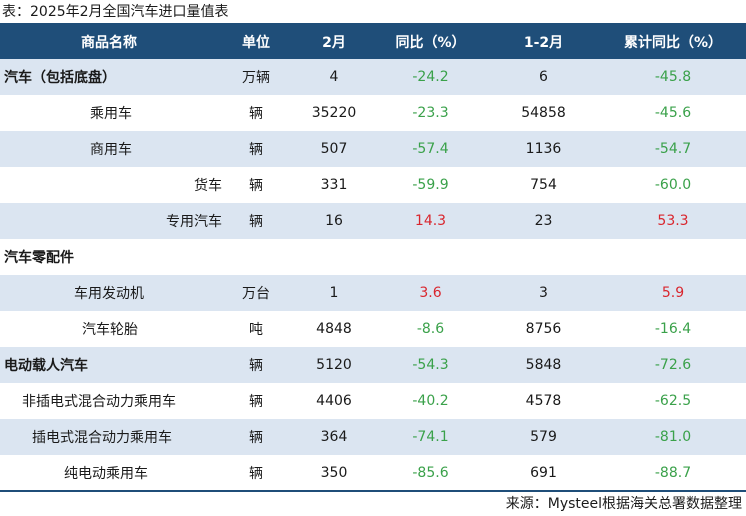 Image resolution: width=746 pixels, height=516 pixels. Describe the element at coordinates (334, 401) in the screenshot. I see `feb-value: 4406` at that location.